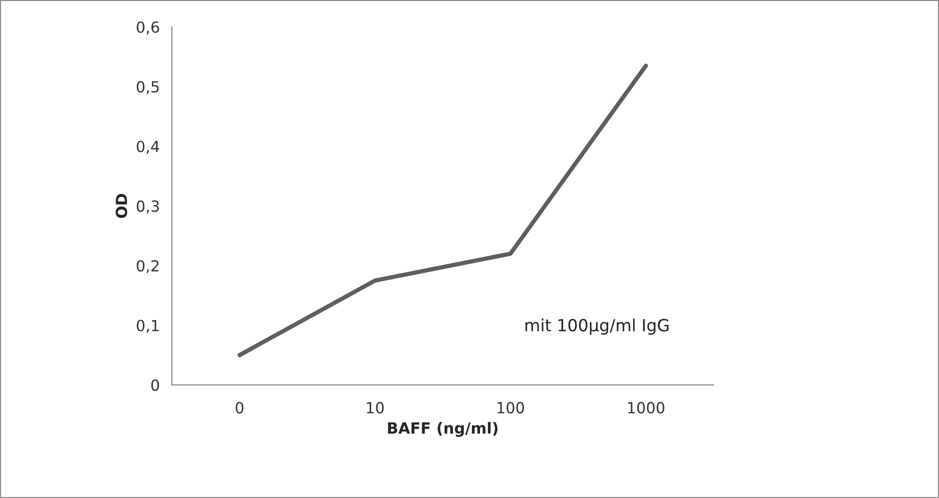 This screenshot has width=939, height=498. I want to click on y-axis-title: OD, so click(122, 206).